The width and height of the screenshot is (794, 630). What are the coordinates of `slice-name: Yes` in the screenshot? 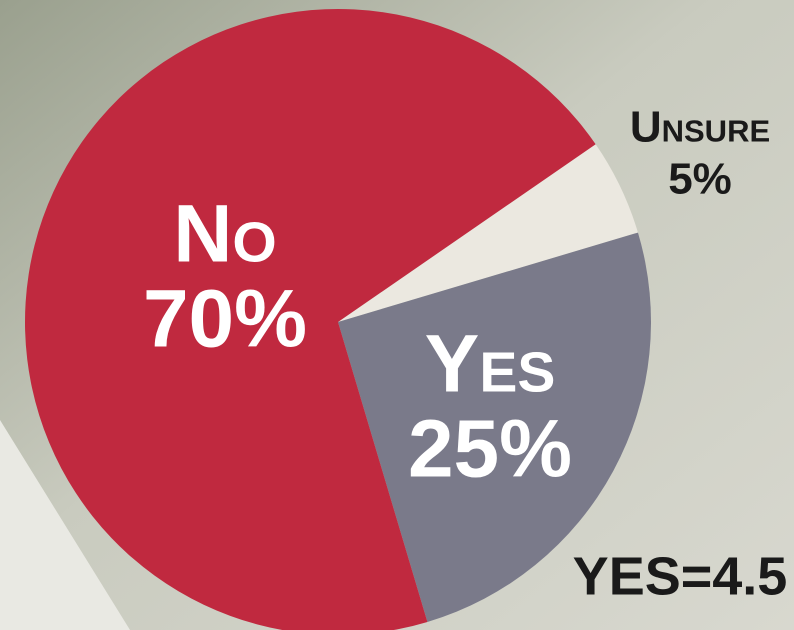 It's located at (490, 364).